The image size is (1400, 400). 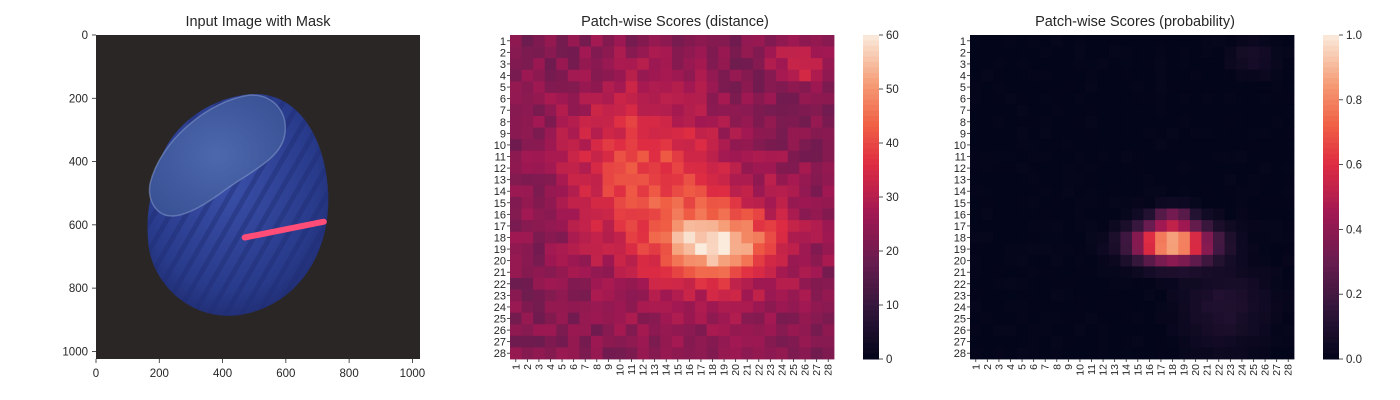 What do you see at coordinates (1150, 370) in the screenshot?
I see `x-tick-label: 16` at bounding box center [1150, 370].